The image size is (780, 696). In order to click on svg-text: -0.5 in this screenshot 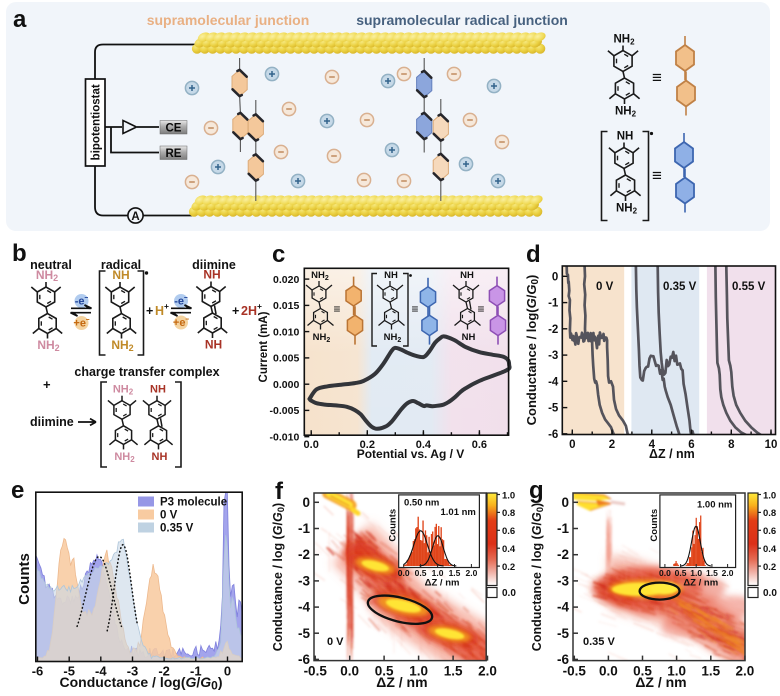, I will do `click(316, 671)`.